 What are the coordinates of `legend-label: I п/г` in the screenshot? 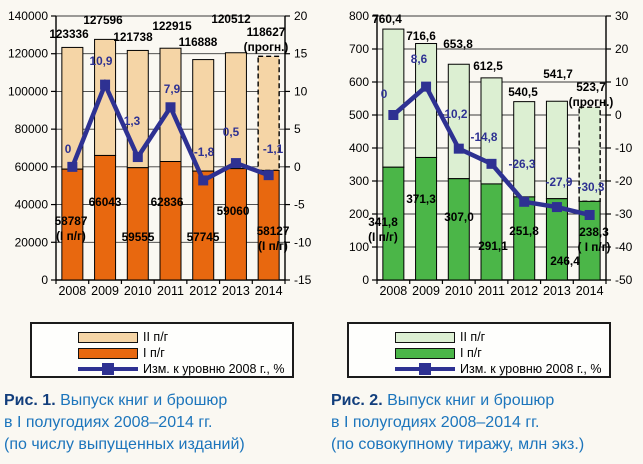 It's located at (471, 353).